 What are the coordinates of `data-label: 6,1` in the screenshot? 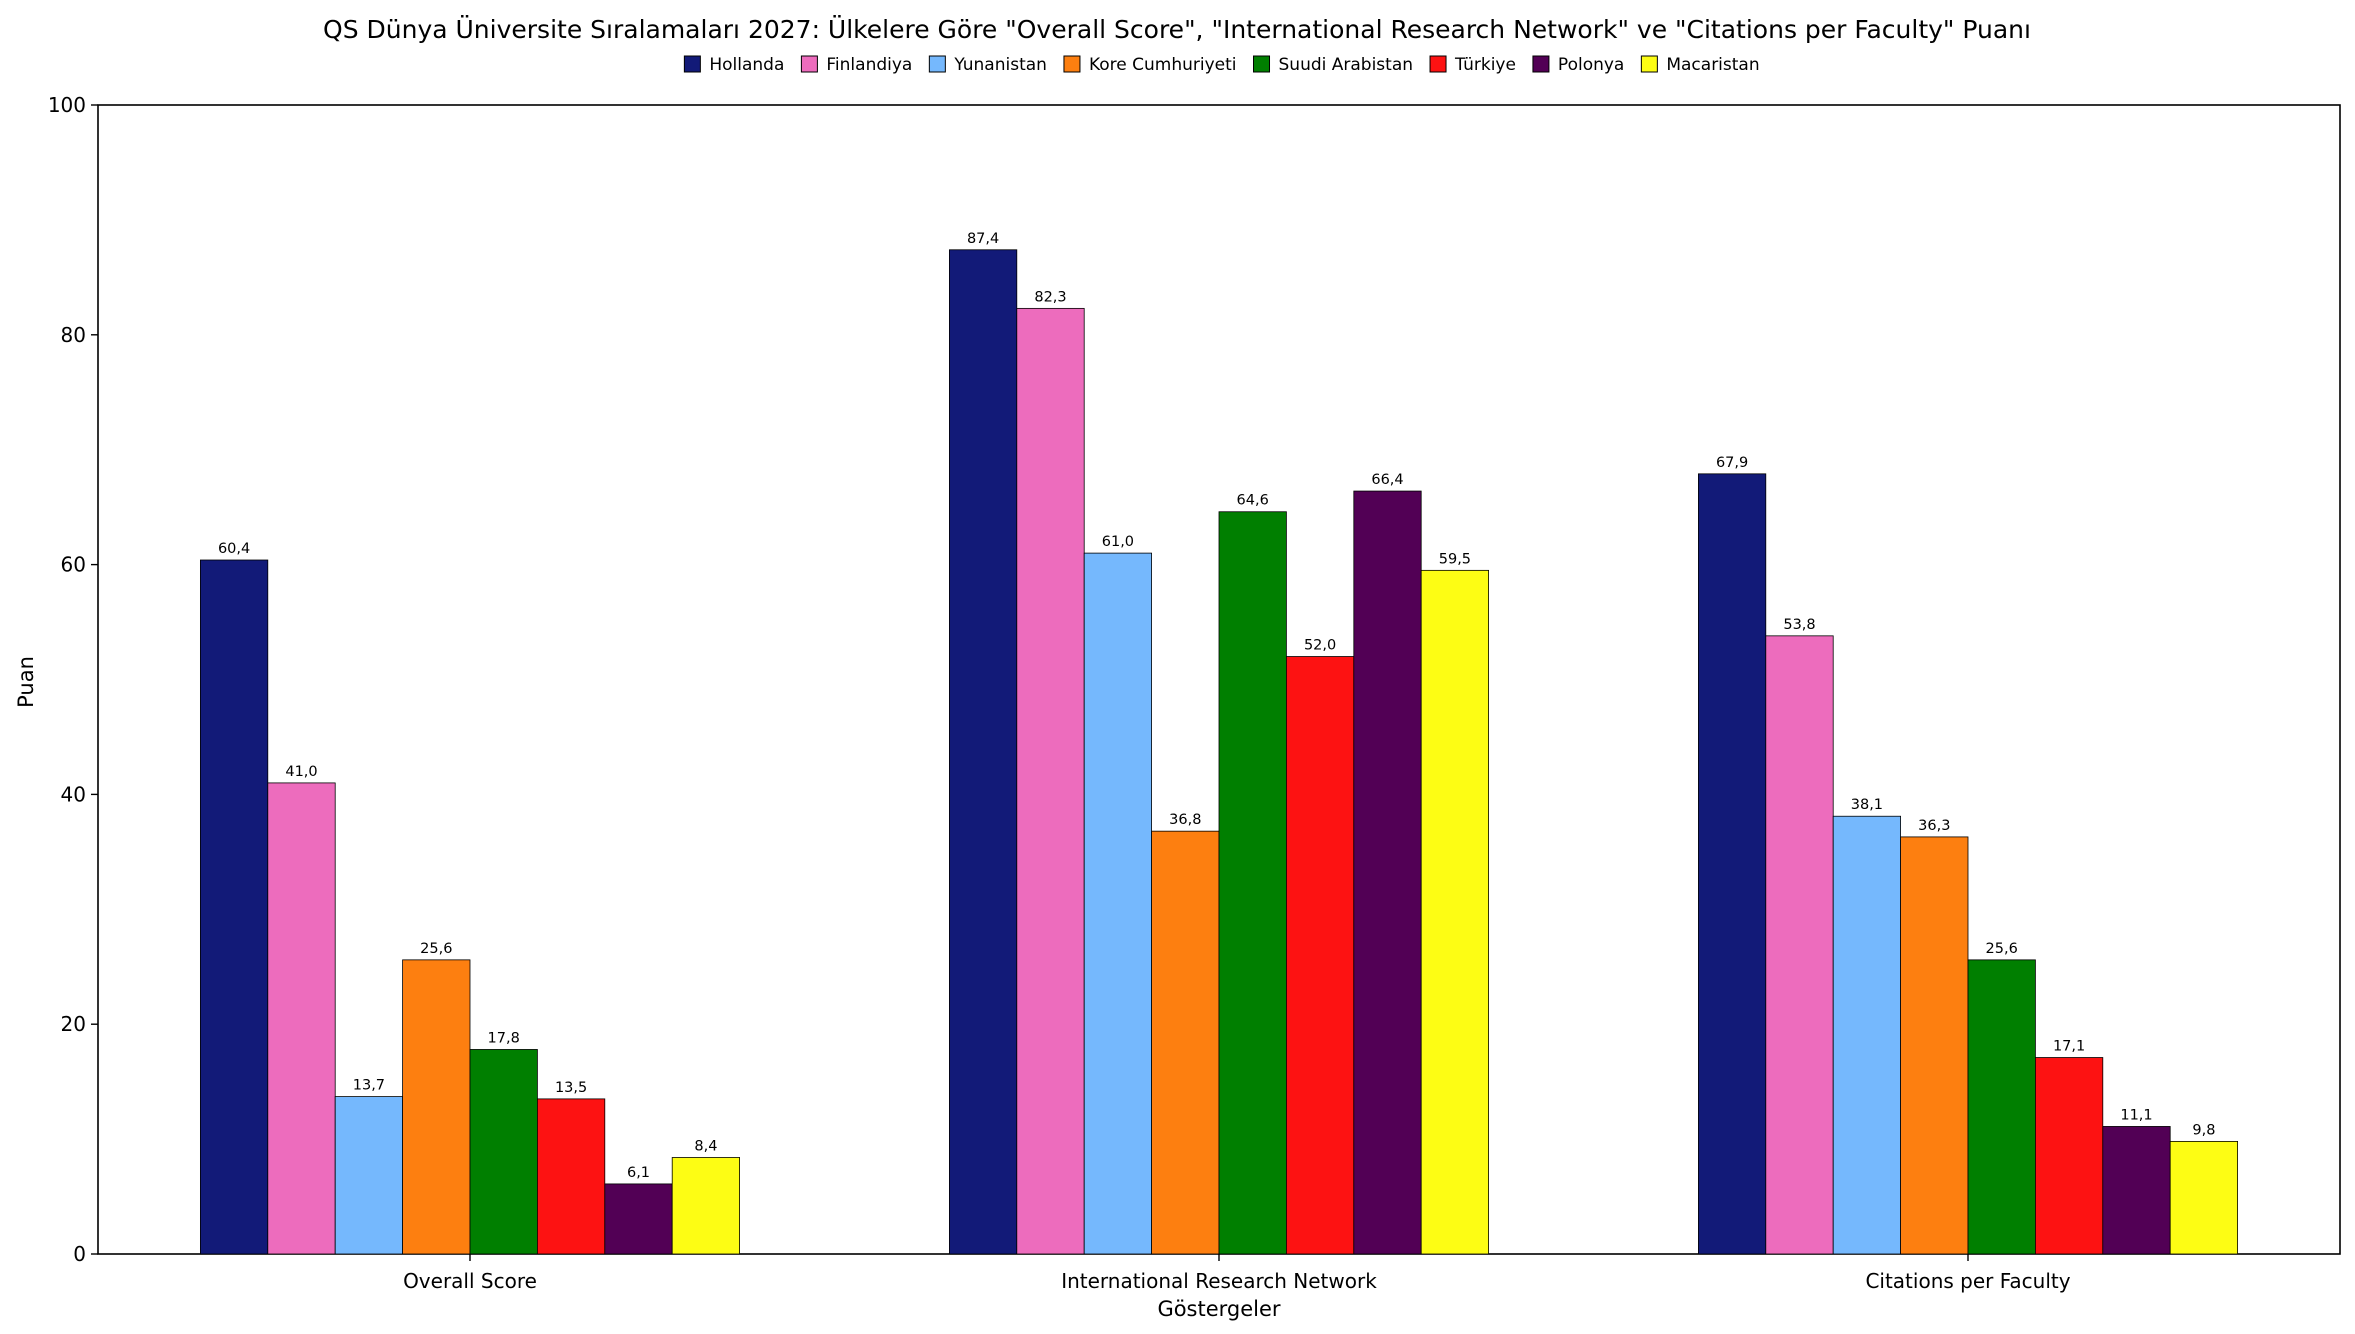 It's located at (638, 1173).